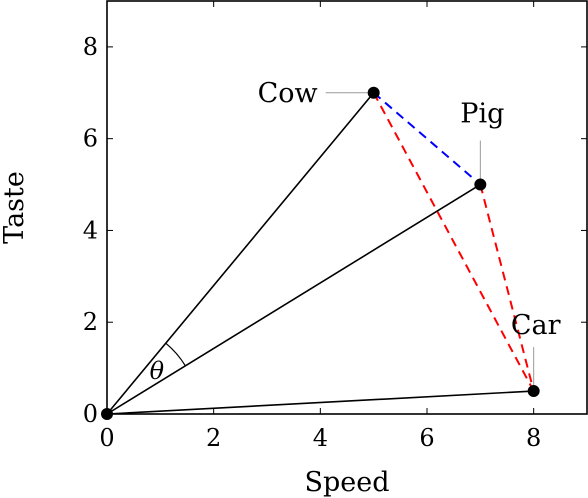  I want to click on data-point-pig, so click(480, 184).